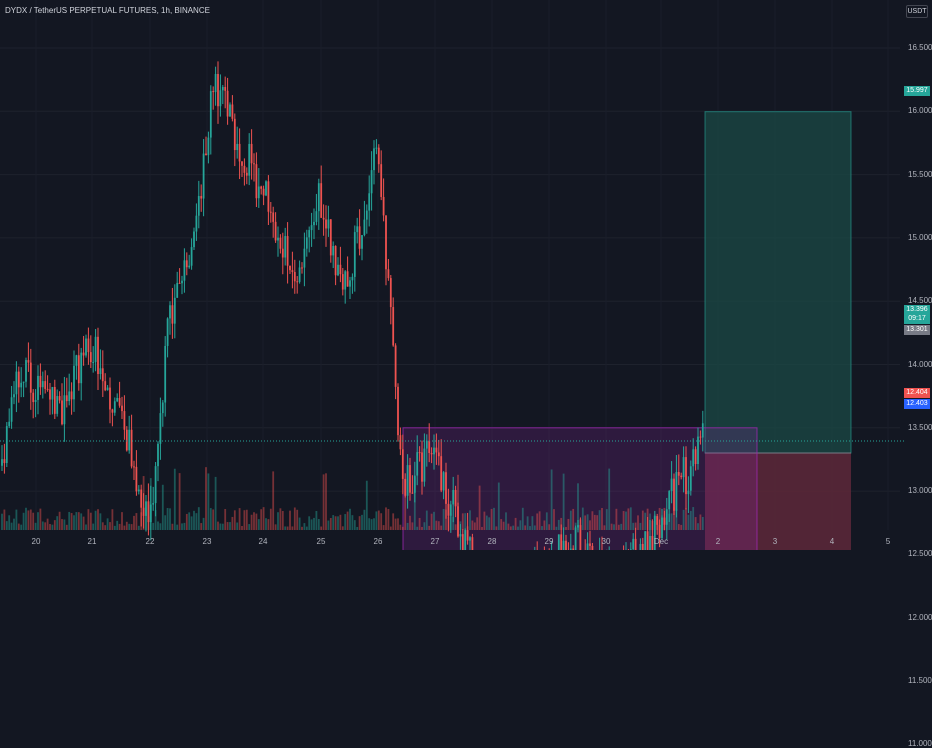  I want to click on price-tick-label: 16.000, so click(920, 110).